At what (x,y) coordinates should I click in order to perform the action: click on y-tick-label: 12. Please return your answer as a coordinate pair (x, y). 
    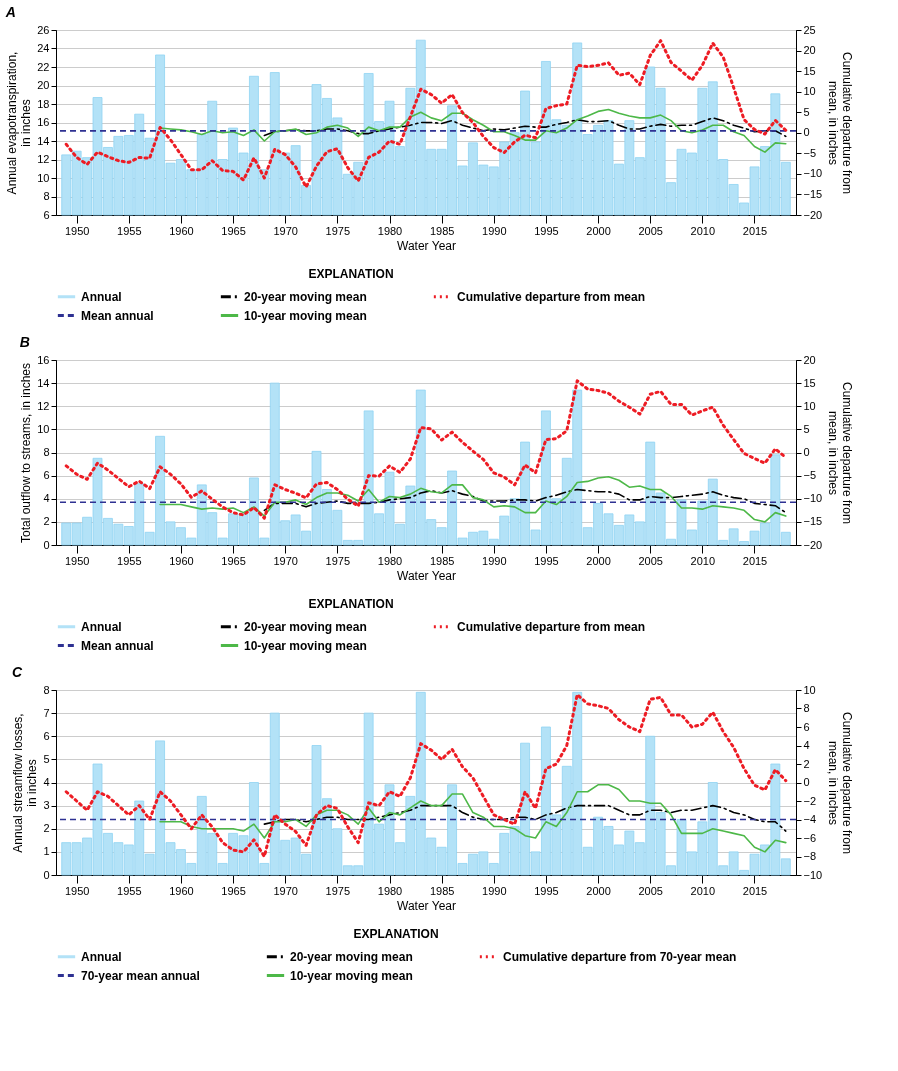
    Looking at the image, I should click on (43, 405).